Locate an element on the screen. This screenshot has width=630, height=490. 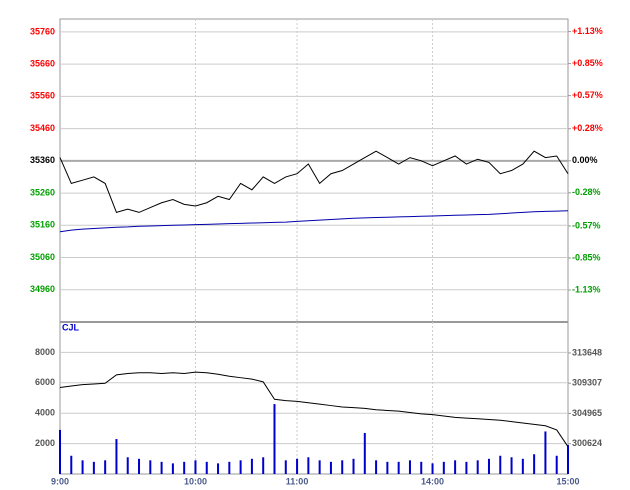
y-tick-label: 8000 is located at coordinates (45, 352).